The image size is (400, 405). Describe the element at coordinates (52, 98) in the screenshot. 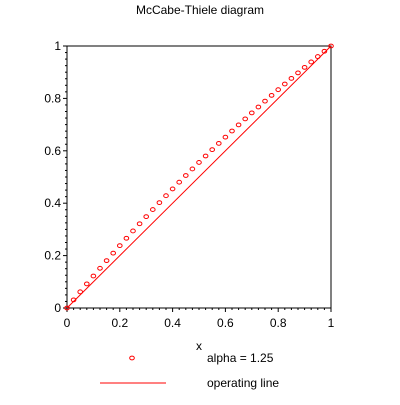

I see `y-tick-label: 0.8` at that location.